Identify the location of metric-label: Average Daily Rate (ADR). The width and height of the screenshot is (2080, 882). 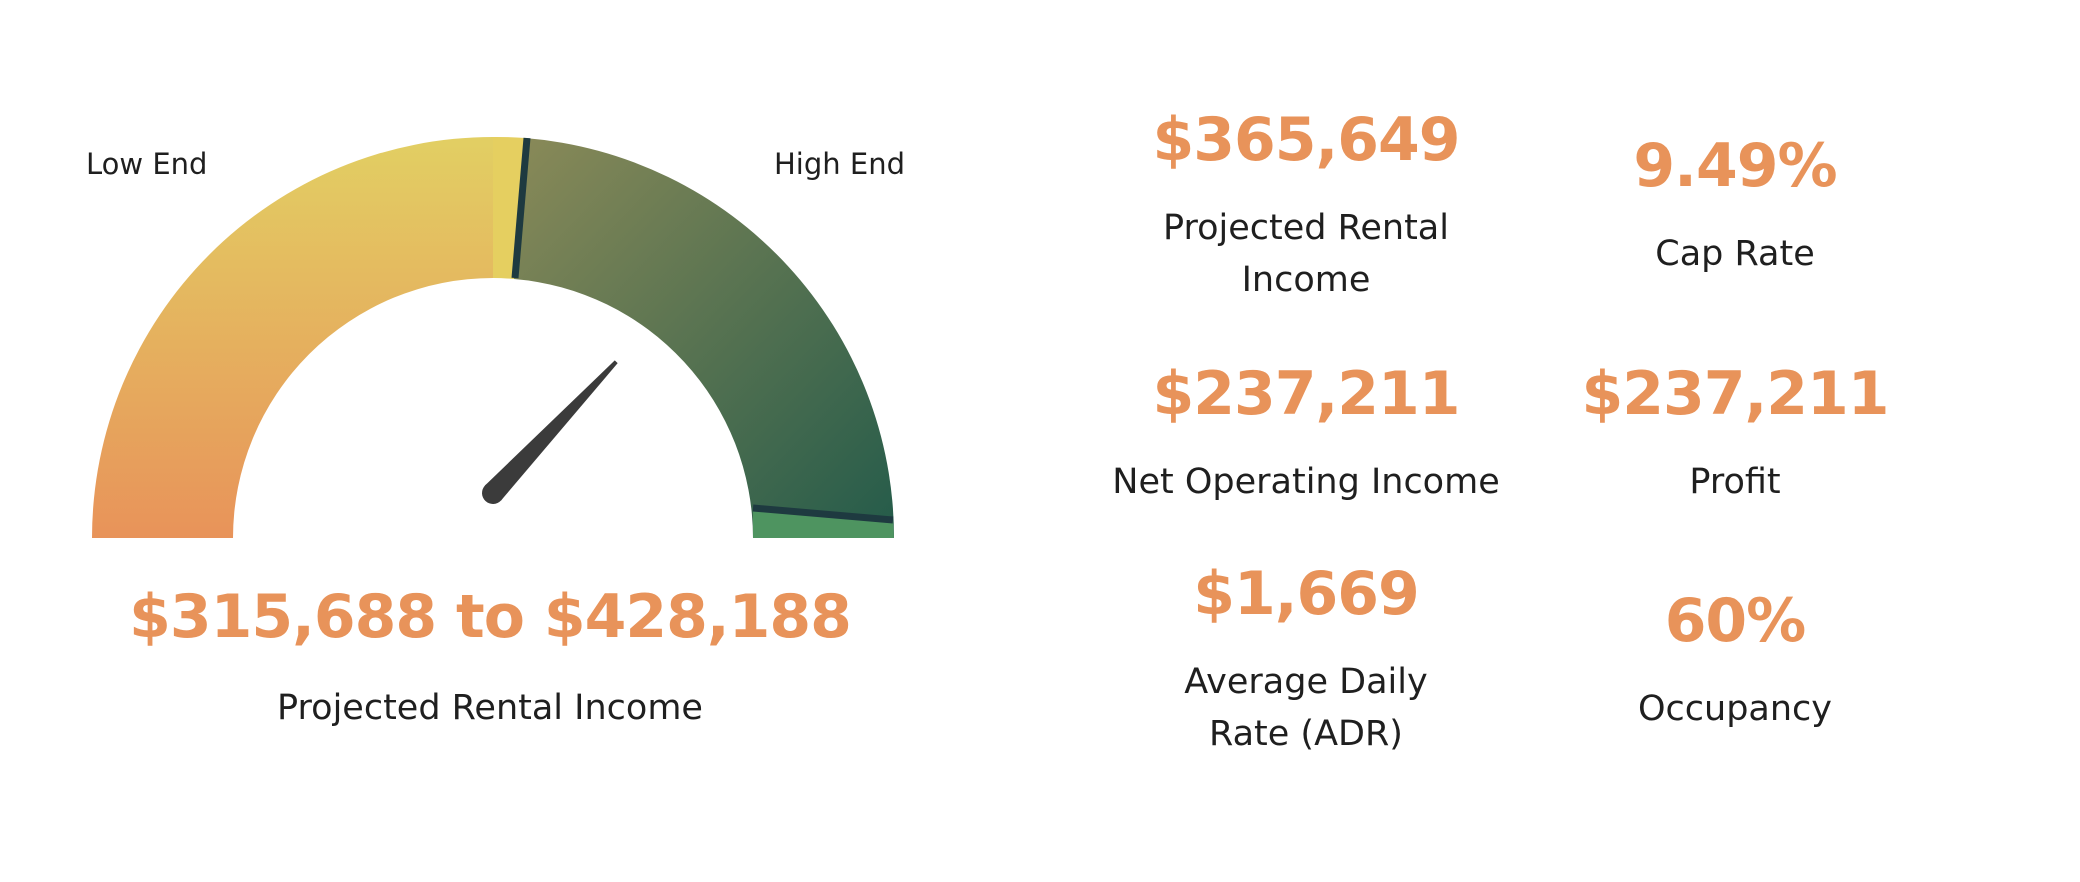
(1306, 708).